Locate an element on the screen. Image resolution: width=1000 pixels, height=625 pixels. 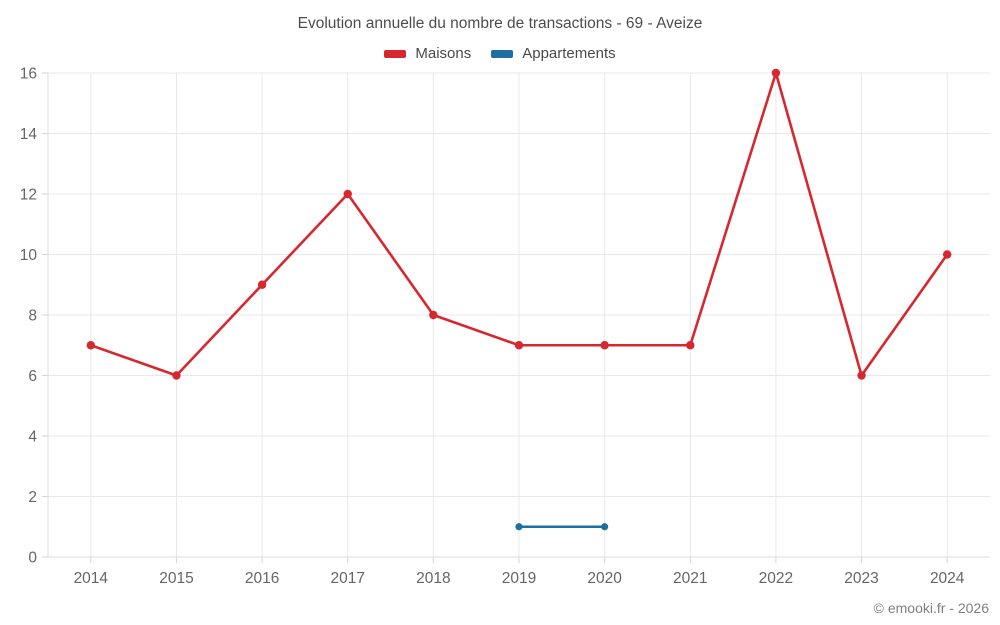
chart-legend: Maisons Appartements is located at coordinates (500, 53).